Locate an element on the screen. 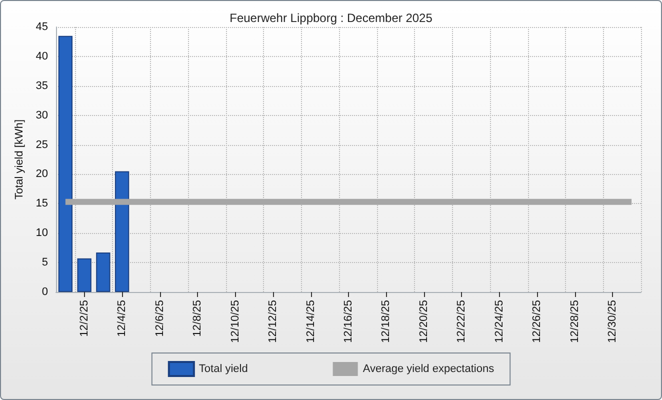 The width and height of the screenshot is (662, 400). x-tick-label: 12/6/25 is located at coordinates (160, 318).